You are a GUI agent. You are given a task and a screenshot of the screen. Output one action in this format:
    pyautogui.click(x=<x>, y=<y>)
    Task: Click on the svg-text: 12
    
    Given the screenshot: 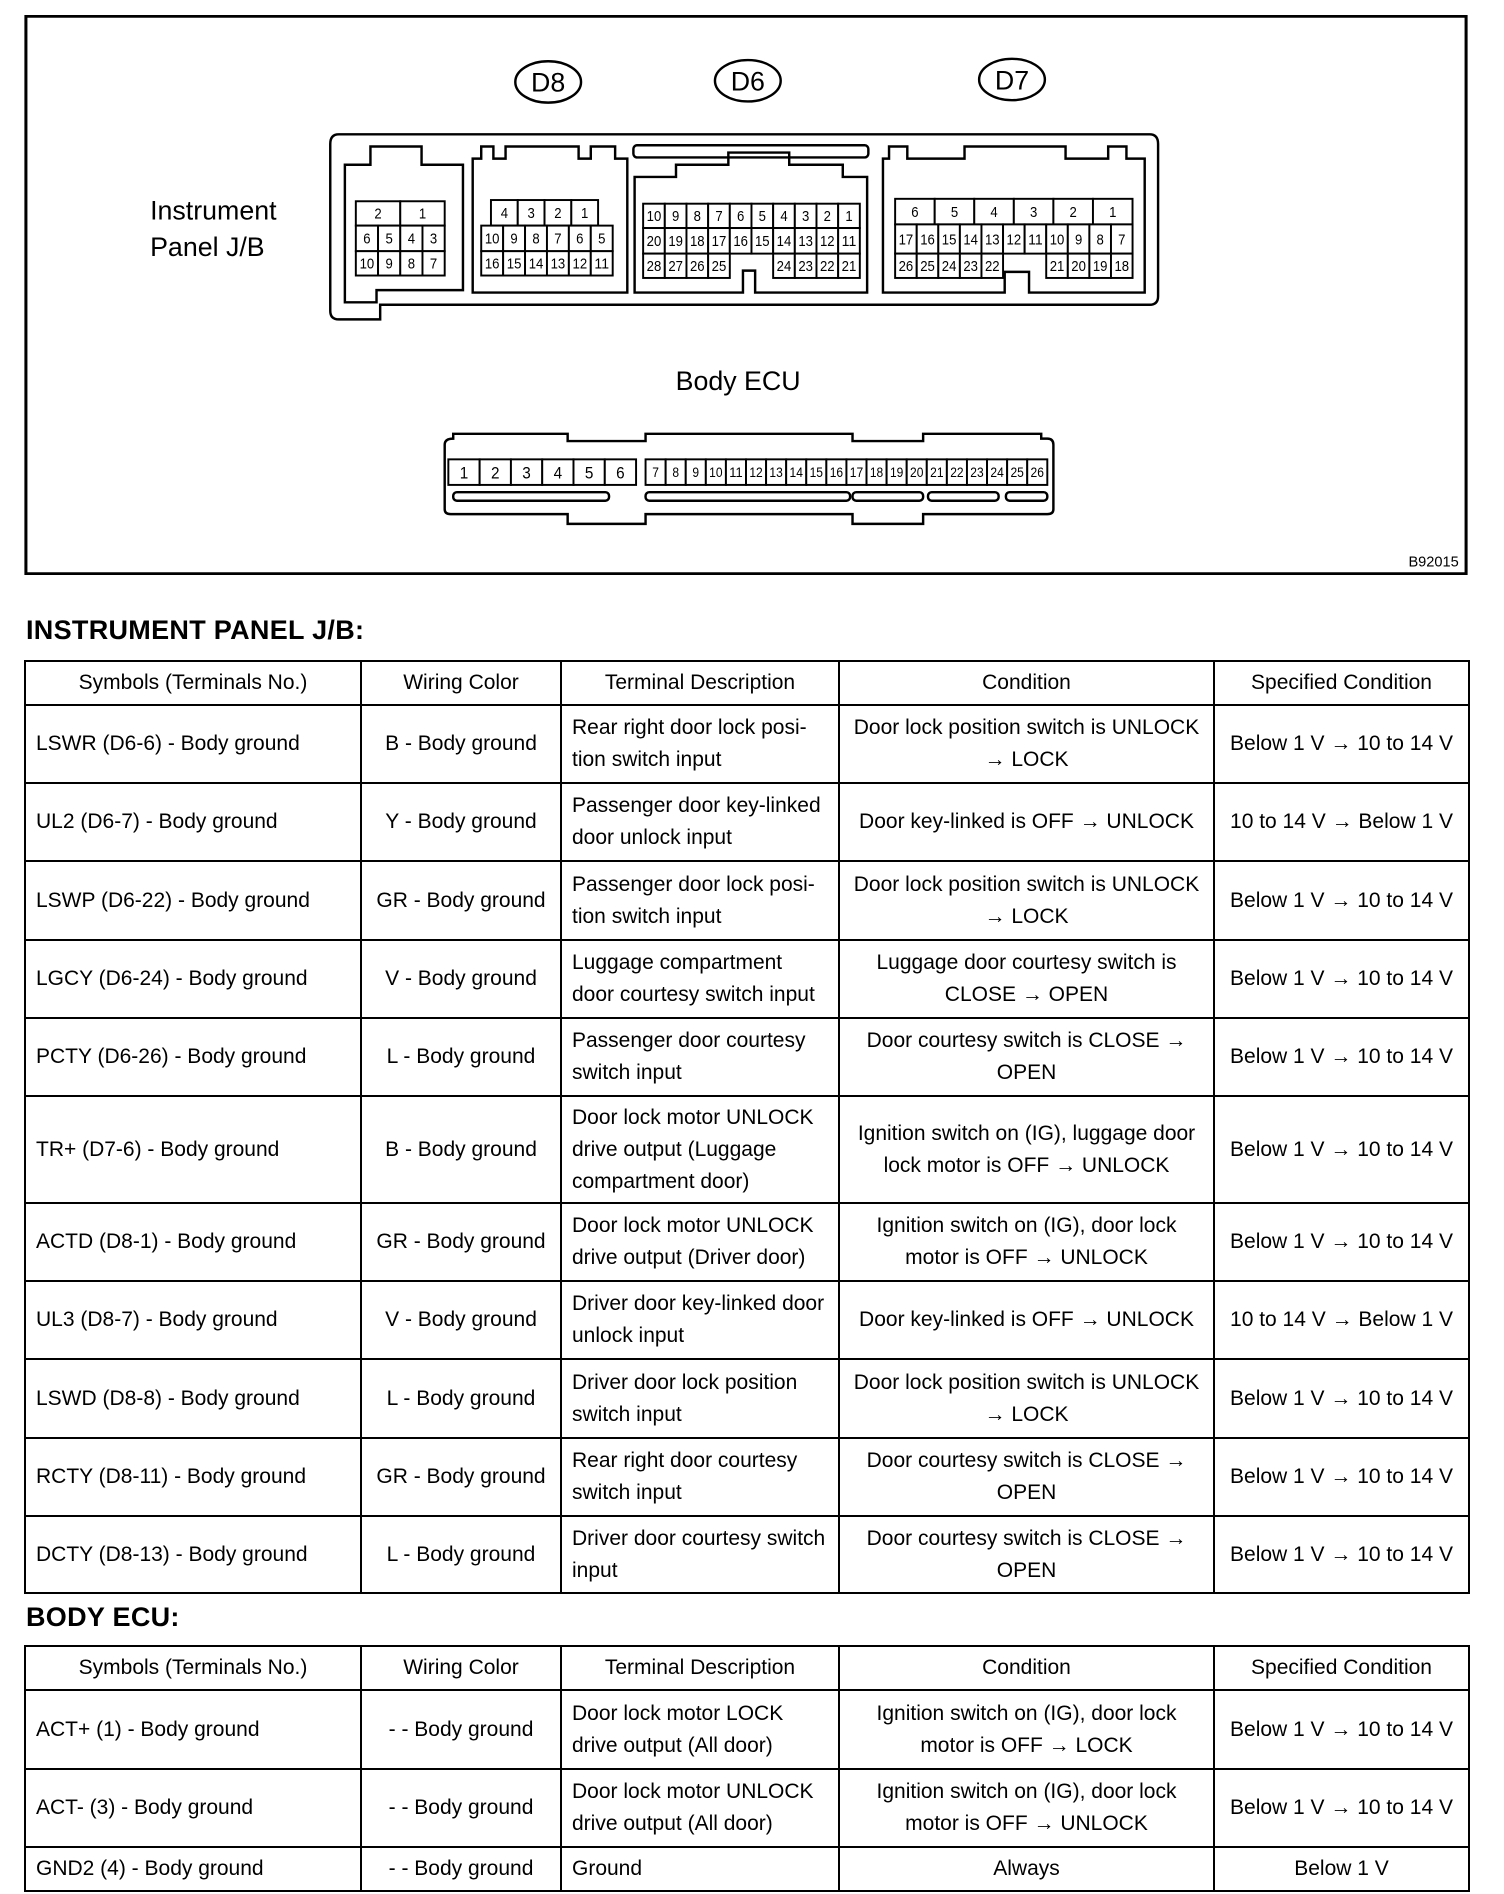 What is the action you would take?
    pyautogui.click(x=580, y=265)
    